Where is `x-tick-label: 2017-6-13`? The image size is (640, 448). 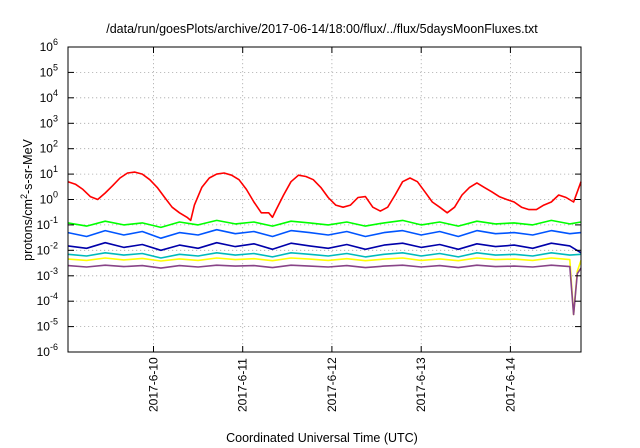 x-tick-label: 2017-6-13 is located at coordinates (421, 384).